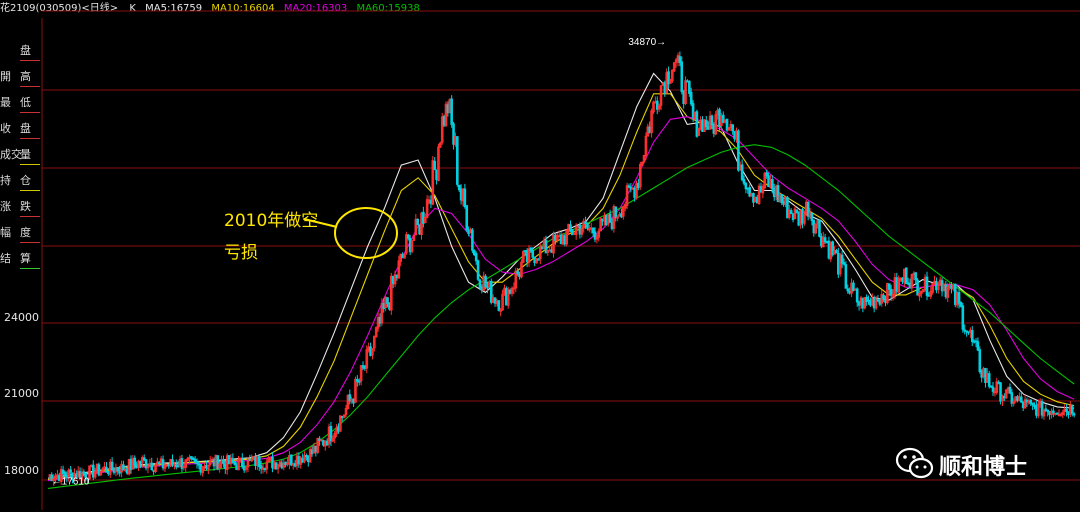  I want to click on quote-field: 收盘, so click(20, 126).